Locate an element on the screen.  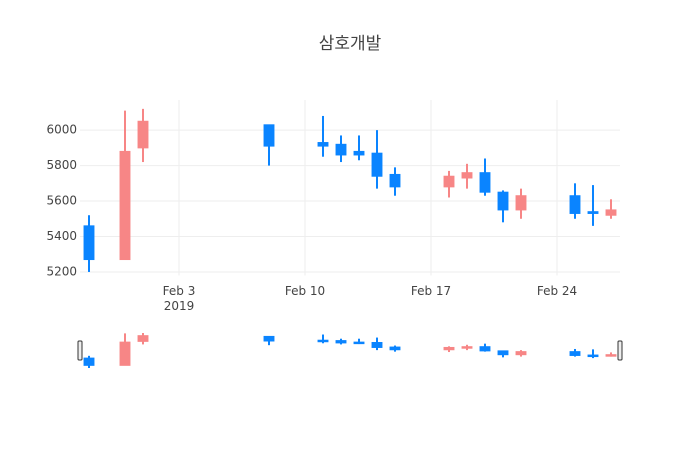
x-tick-label: Feb 10 is located at coordinates (305, 291).